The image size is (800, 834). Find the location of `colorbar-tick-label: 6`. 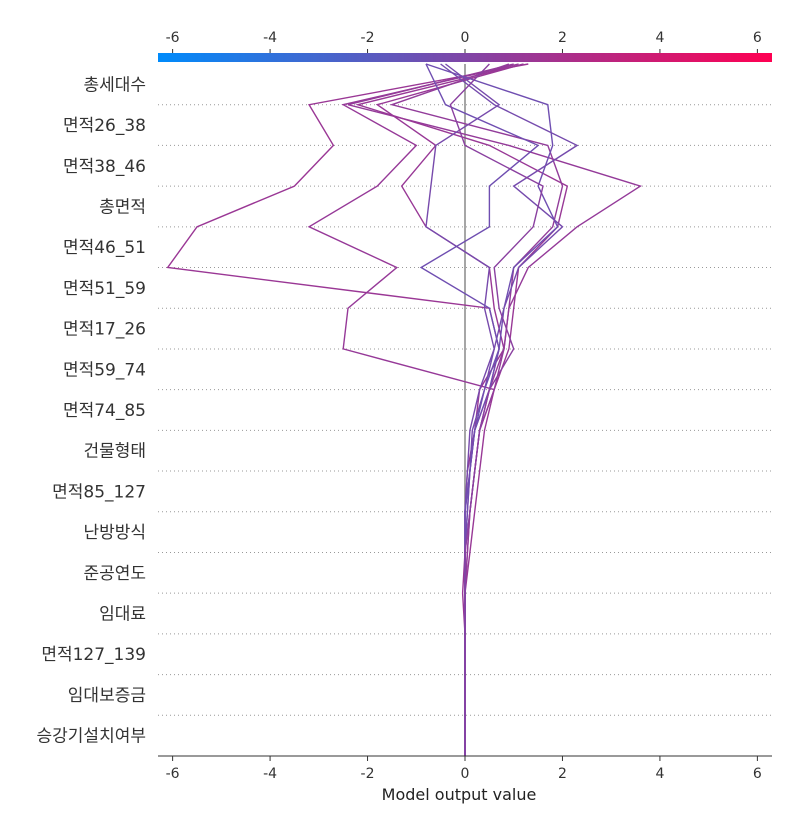

colorbar-tick-label: 6 is located at coordinates (757, 38).